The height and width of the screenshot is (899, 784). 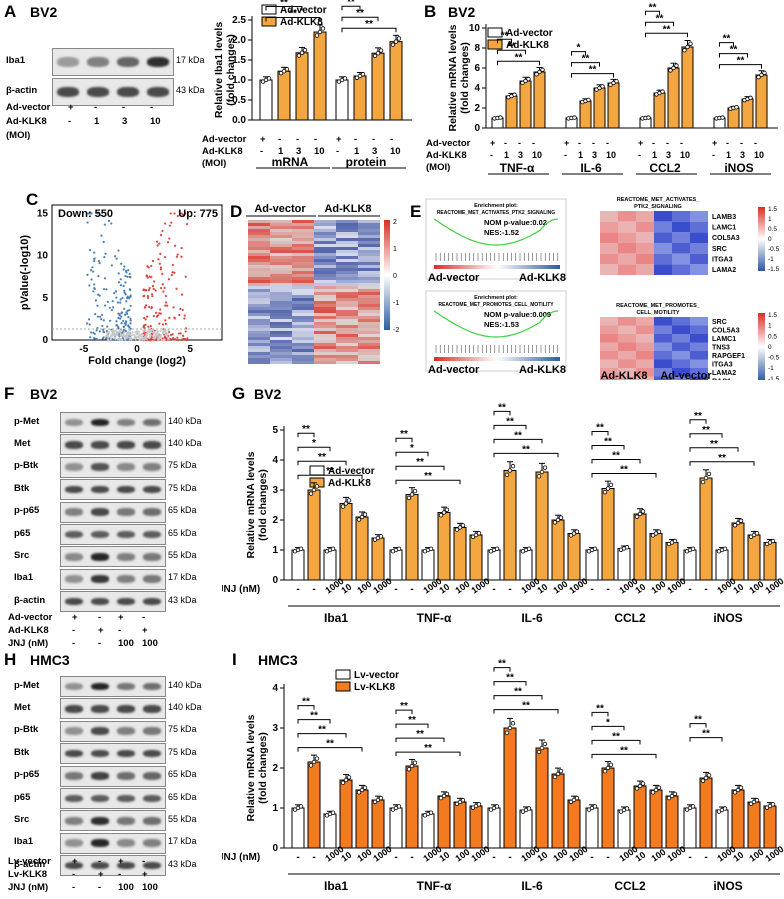 What do you see at coordinates (774, 249) in the screenshot?
I see `scale-label: -0.5` at bounding box center [774, 249].